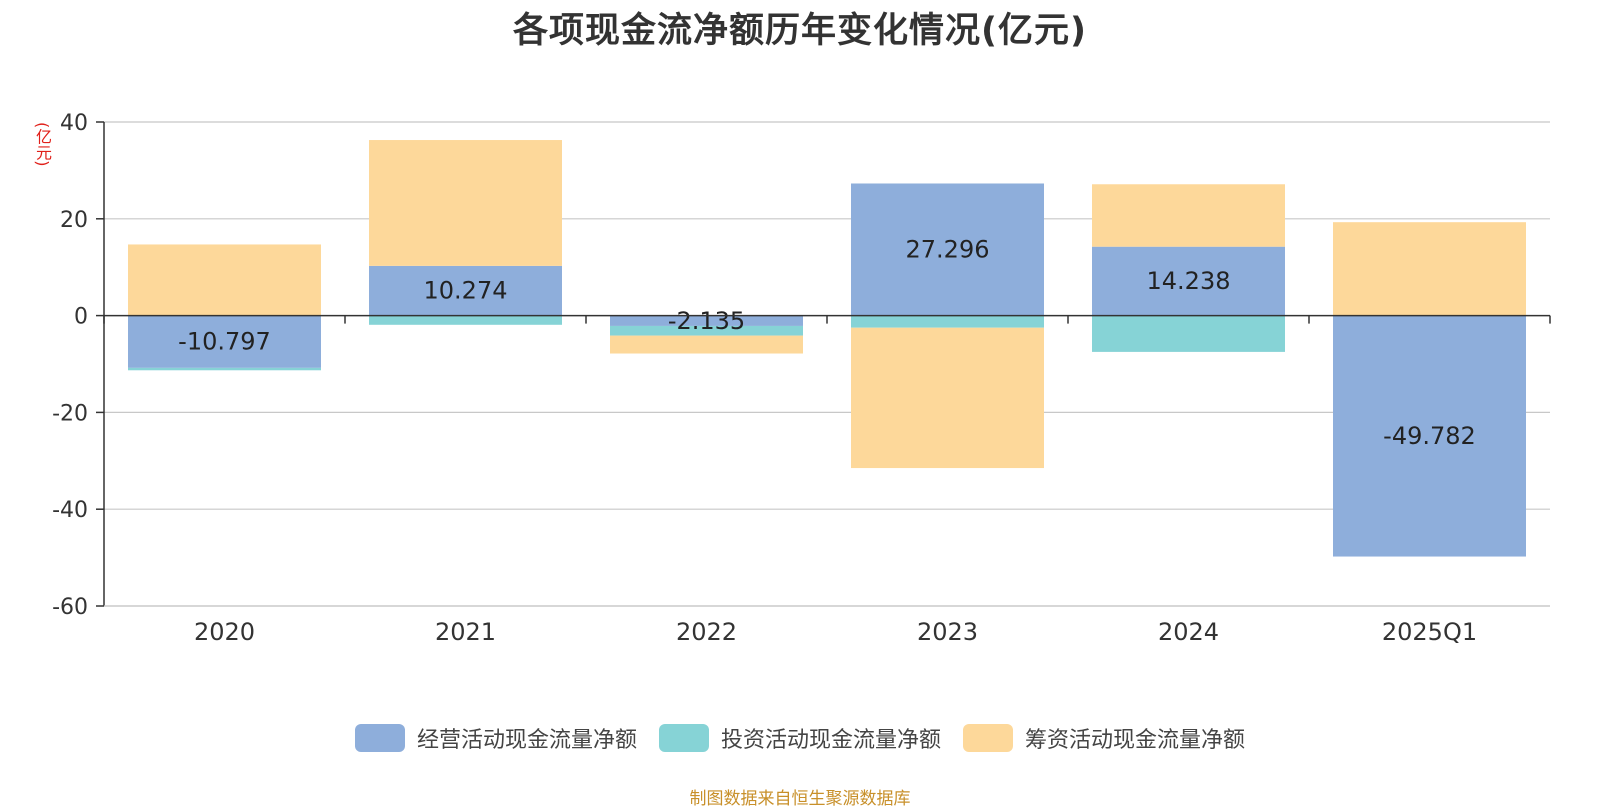 The width and height of the screenshot is (1600, 809). What do you see at coordinates (947, 398) in the screenshot?
I see `bar-2-2023` at bounding box center [947, 398].